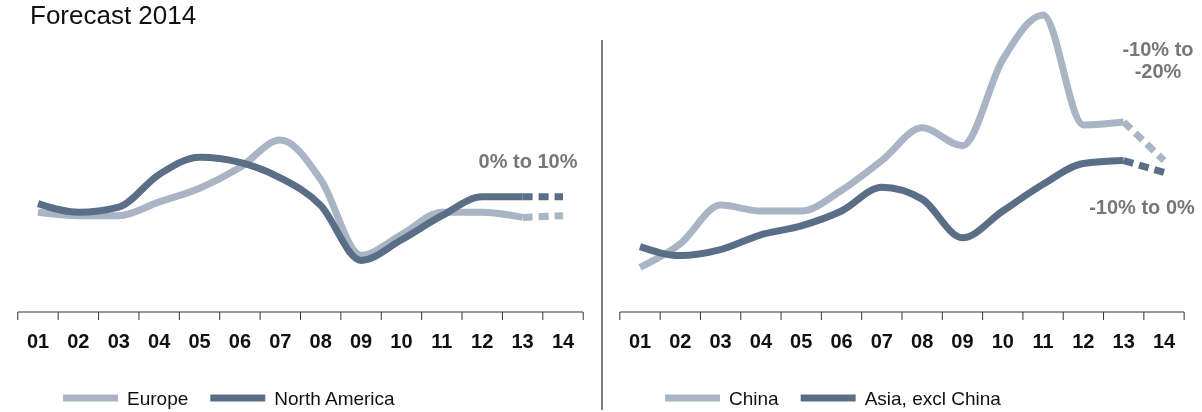  What do you see at coordinates (754, 398) in the screenshot?
I see `legend-label: China` at bounding box center [754, 398].